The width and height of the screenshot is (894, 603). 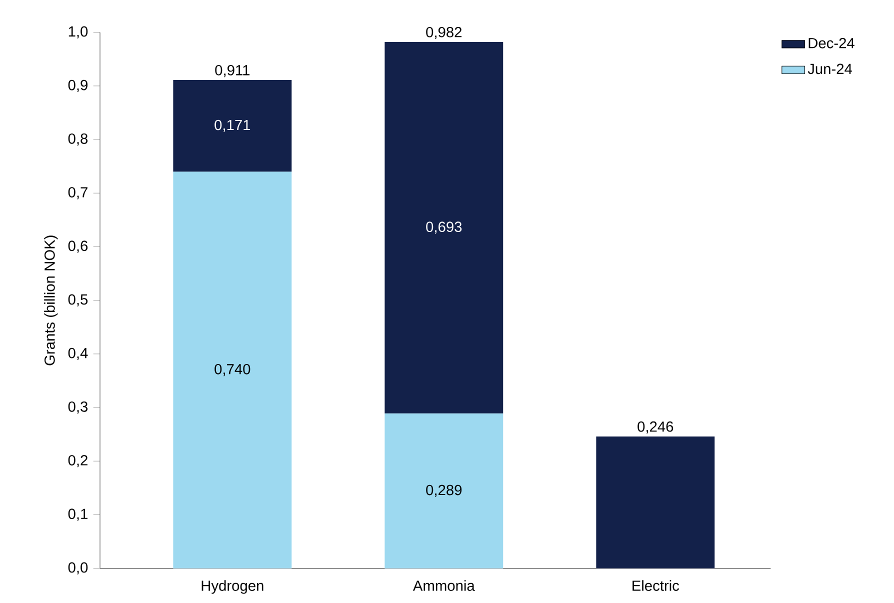 What do you see at coordinates (78, 32) in the screenshot?
I see `y-tick-label: 1,0` at bounding box center [78, 32].